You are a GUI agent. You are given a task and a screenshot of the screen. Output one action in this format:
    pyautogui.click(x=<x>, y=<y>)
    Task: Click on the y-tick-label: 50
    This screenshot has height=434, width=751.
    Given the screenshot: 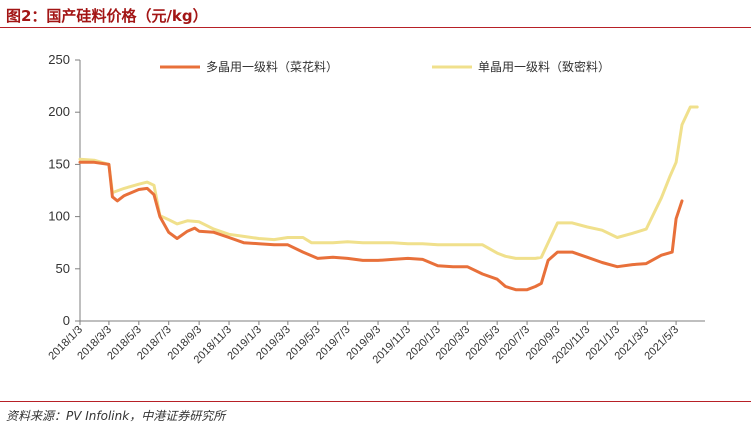 What is the action you would take?
    pyautogui.click(x=63, y=268)
    